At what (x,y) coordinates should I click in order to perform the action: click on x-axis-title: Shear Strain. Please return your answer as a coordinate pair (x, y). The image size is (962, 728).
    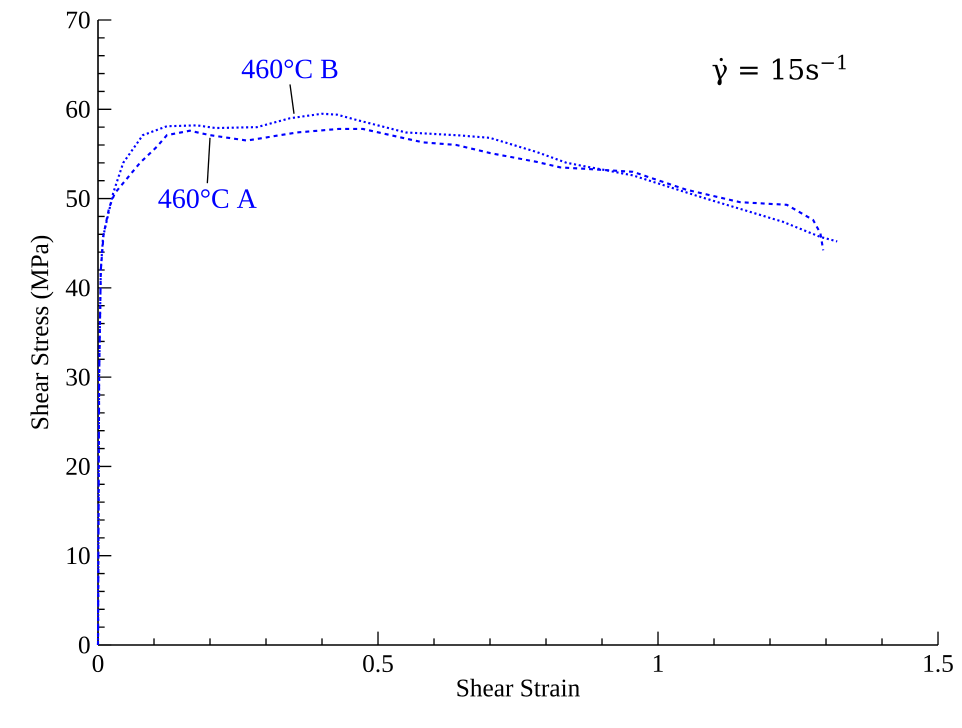
    Looking at the image, I should click on (518, 687).